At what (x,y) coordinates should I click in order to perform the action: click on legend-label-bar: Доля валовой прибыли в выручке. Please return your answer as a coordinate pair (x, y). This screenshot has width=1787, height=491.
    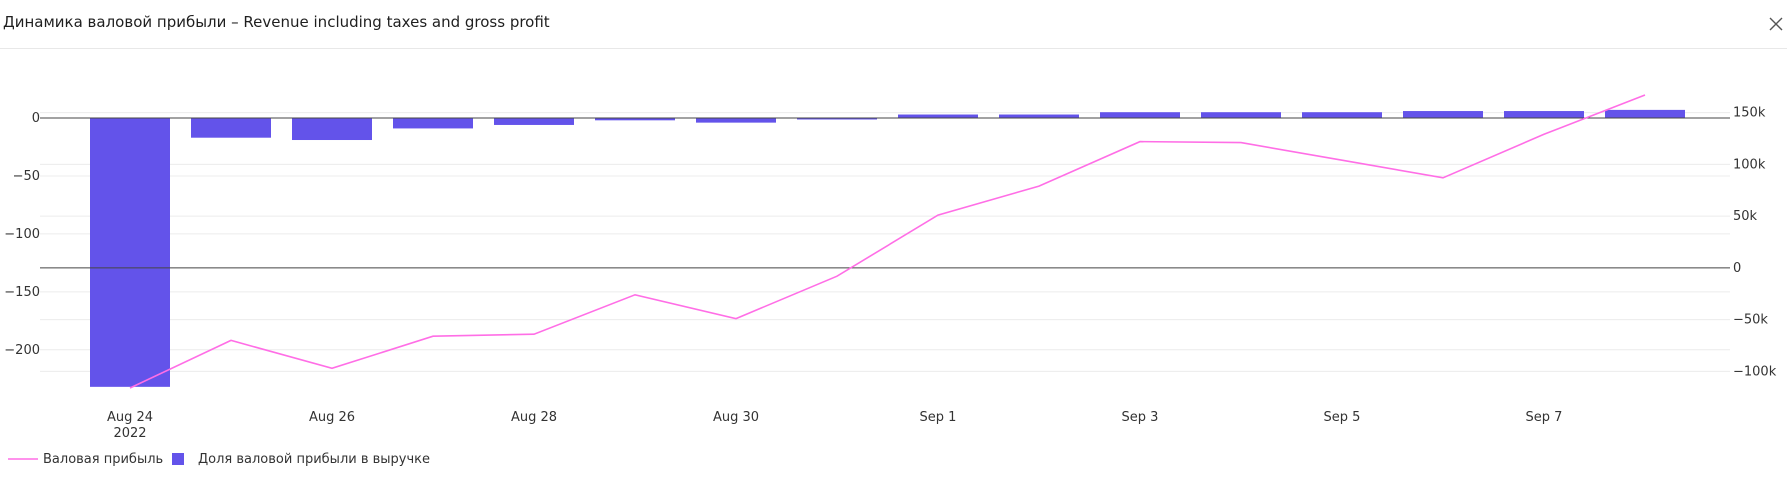
    Looking at the image, I should click on (314, 459).